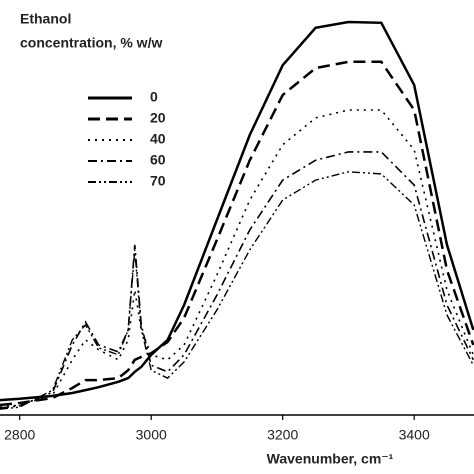 This screenshot has width=474, height=474. Describe the element at coordinates (151, 435) in the screenshot. I see `x-tick-label: 3000` at that location.